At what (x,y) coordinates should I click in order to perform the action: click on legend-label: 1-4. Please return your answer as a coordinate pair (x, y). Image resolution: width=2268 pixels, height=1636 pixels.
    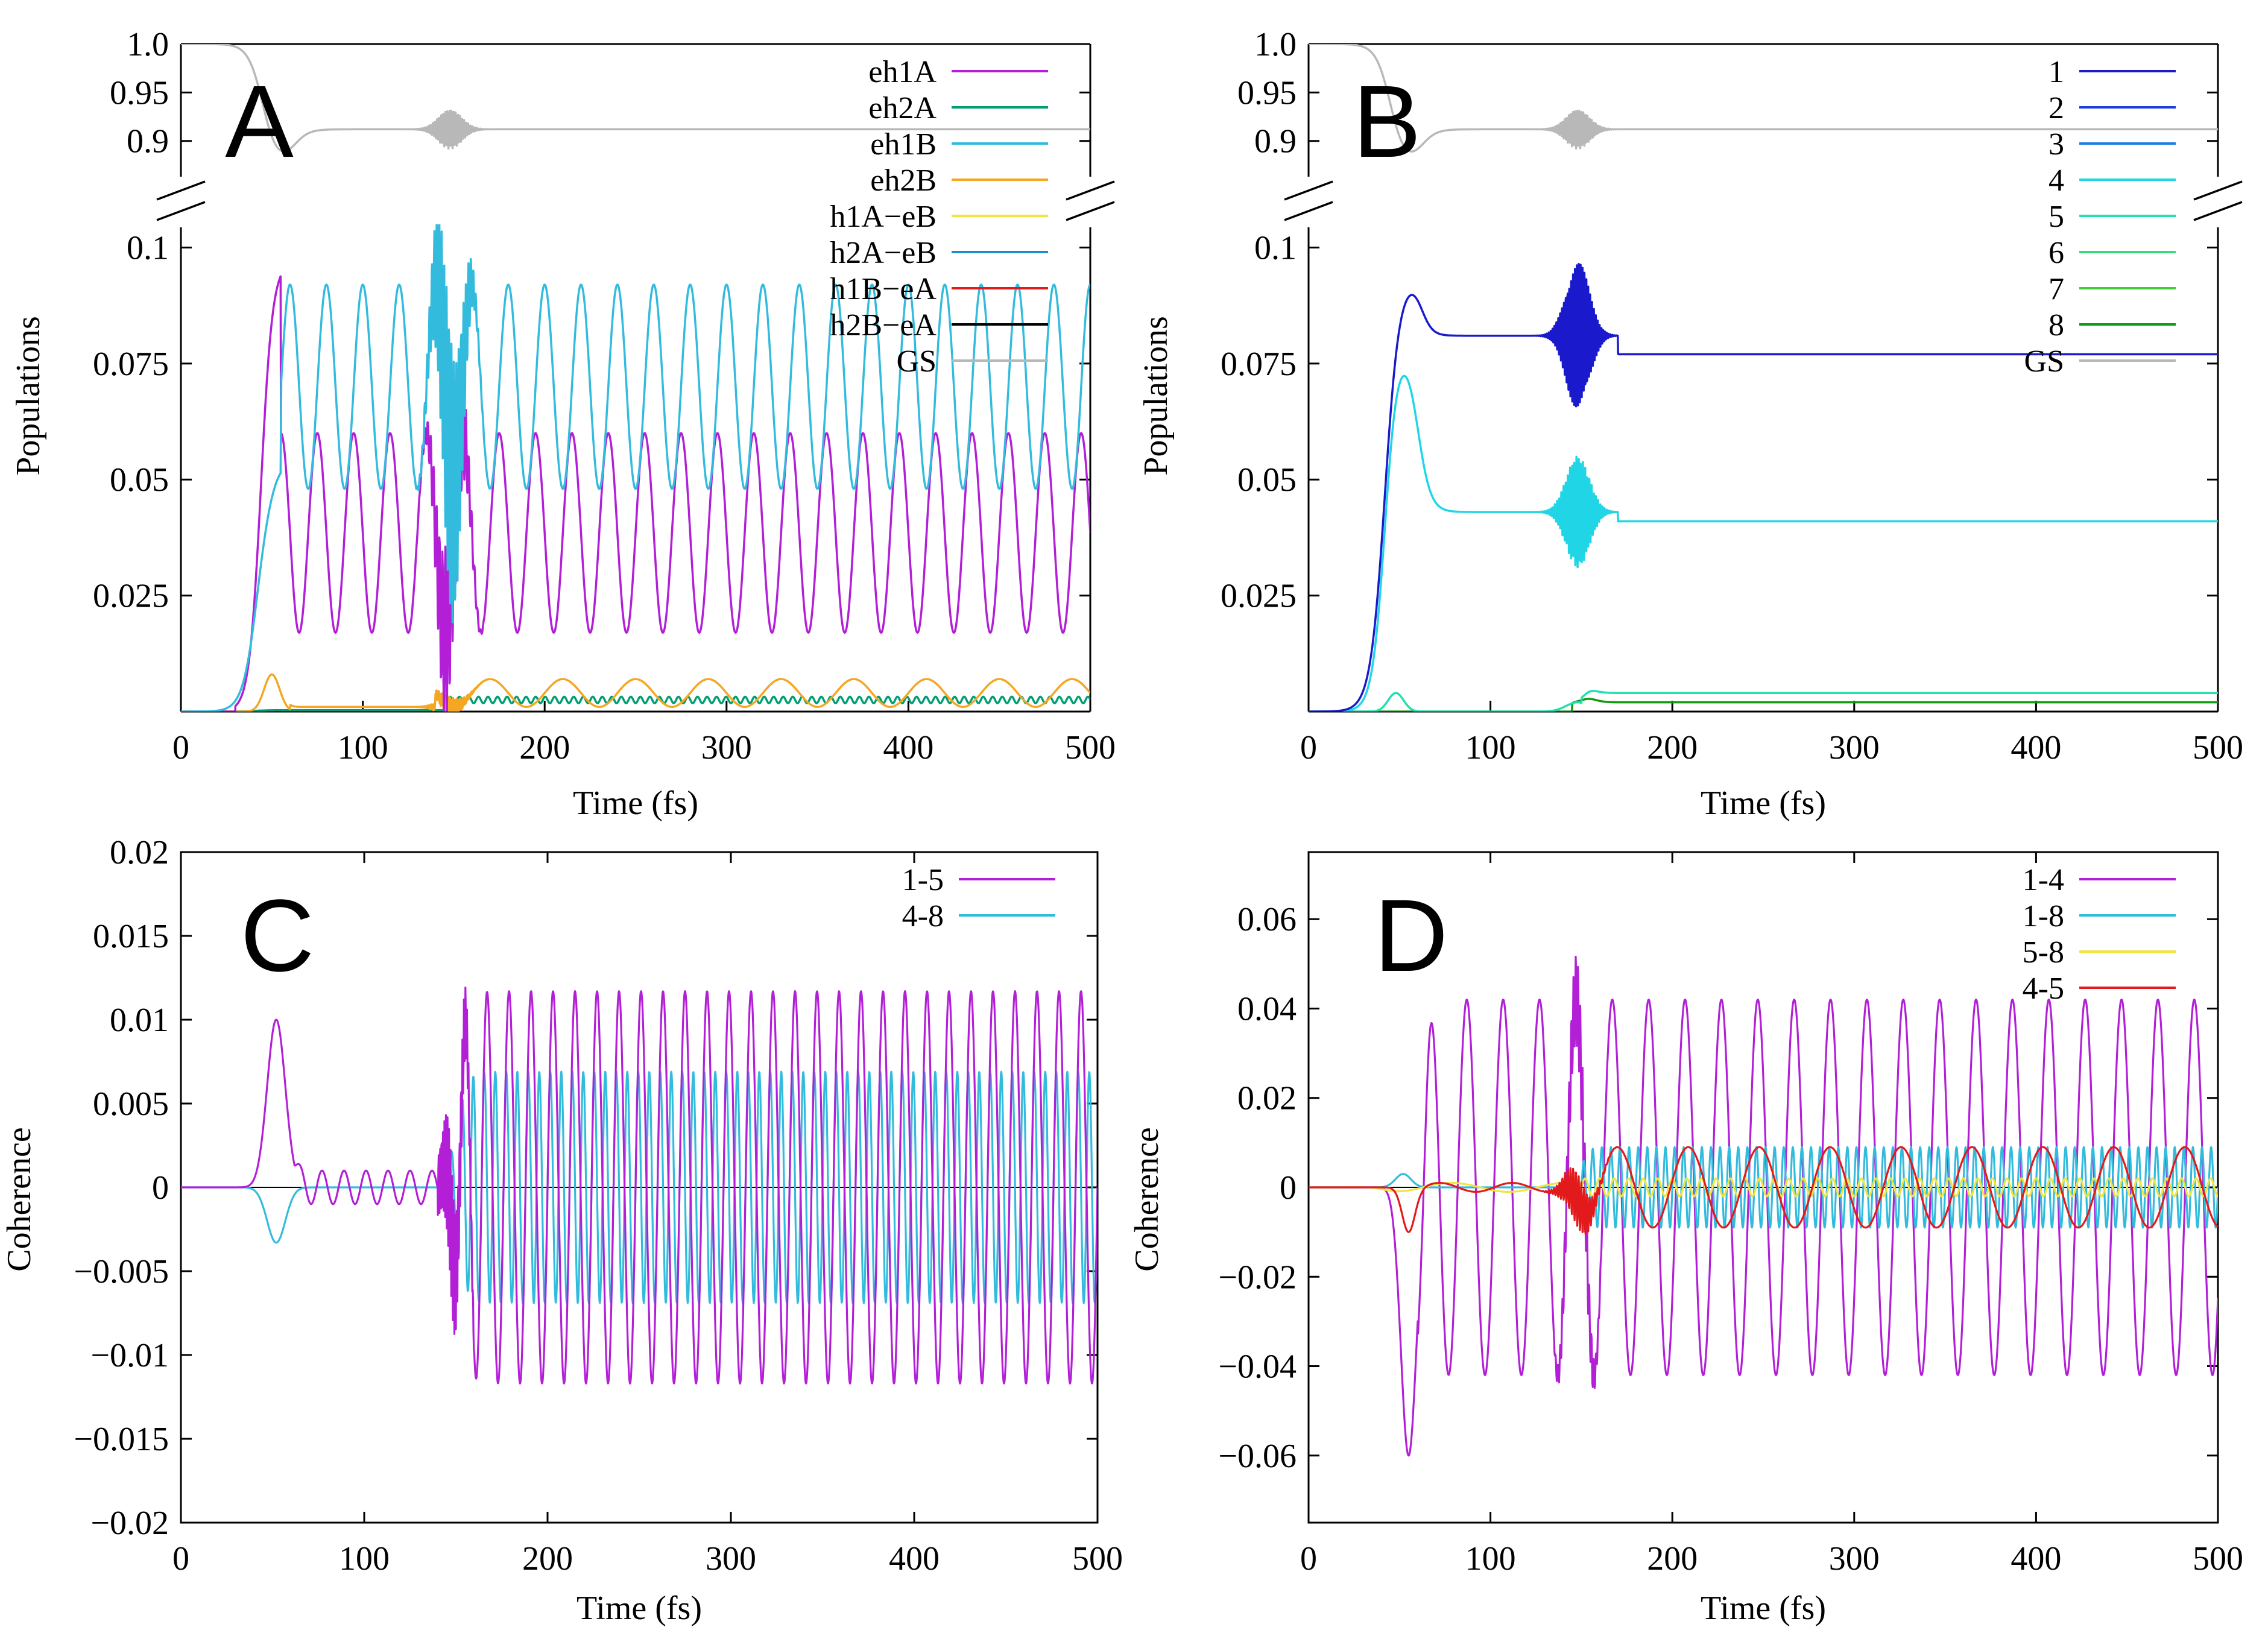
    Looking at the image, I should click on (2043, 880).